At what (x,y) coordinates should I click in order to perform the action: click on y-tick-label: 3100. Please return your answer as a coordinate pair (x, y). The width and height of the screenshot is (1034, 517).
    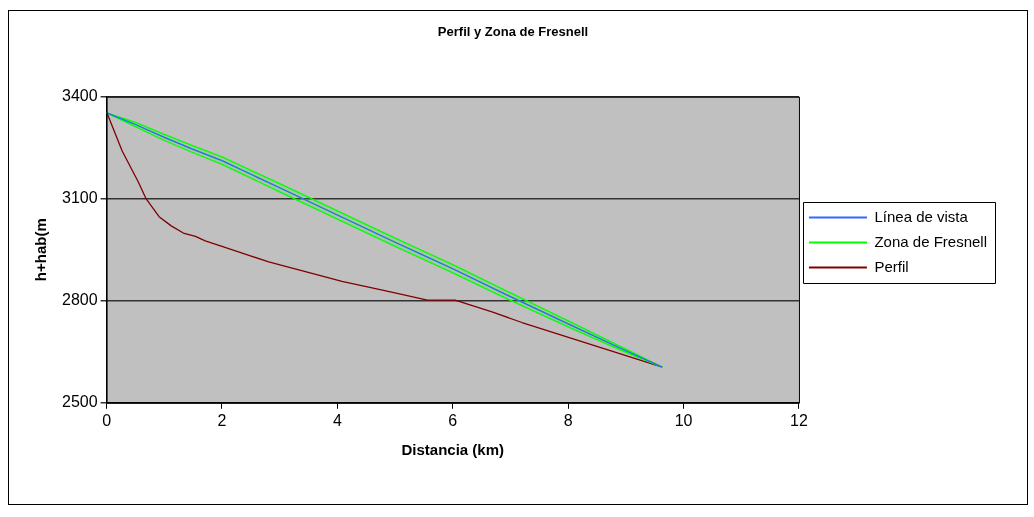
    Looking at the image, I should click on (80, 198).